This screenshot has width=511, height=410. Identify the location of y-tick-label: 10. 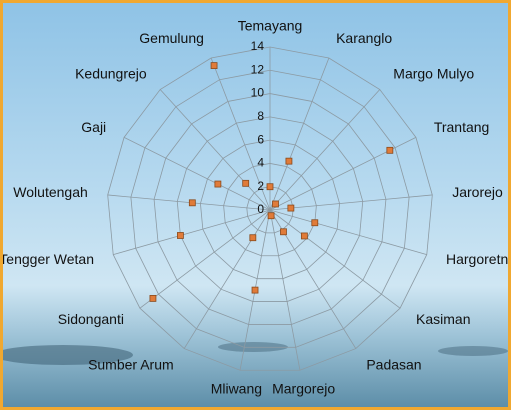
(258, 93).